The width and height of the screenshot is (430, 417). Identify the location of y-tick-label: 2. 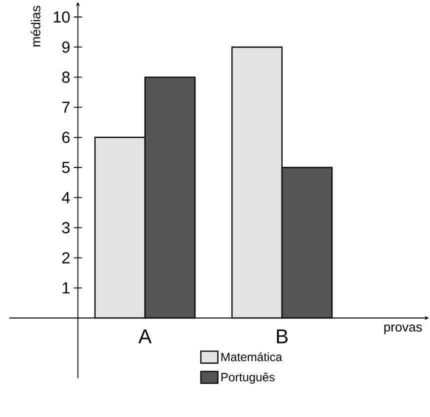
(66, 258).